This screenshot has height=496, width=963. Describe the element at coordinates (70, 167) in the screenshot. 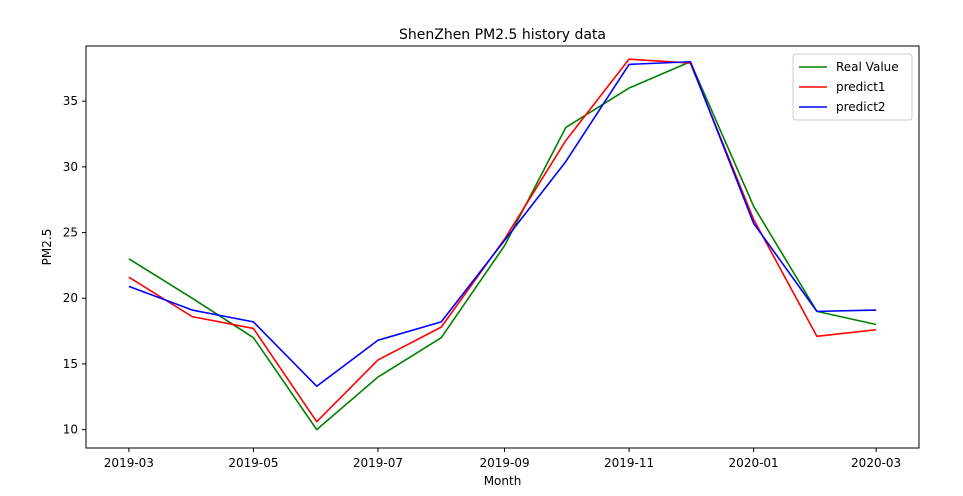

I see `y-tick-label: 30` at that location.